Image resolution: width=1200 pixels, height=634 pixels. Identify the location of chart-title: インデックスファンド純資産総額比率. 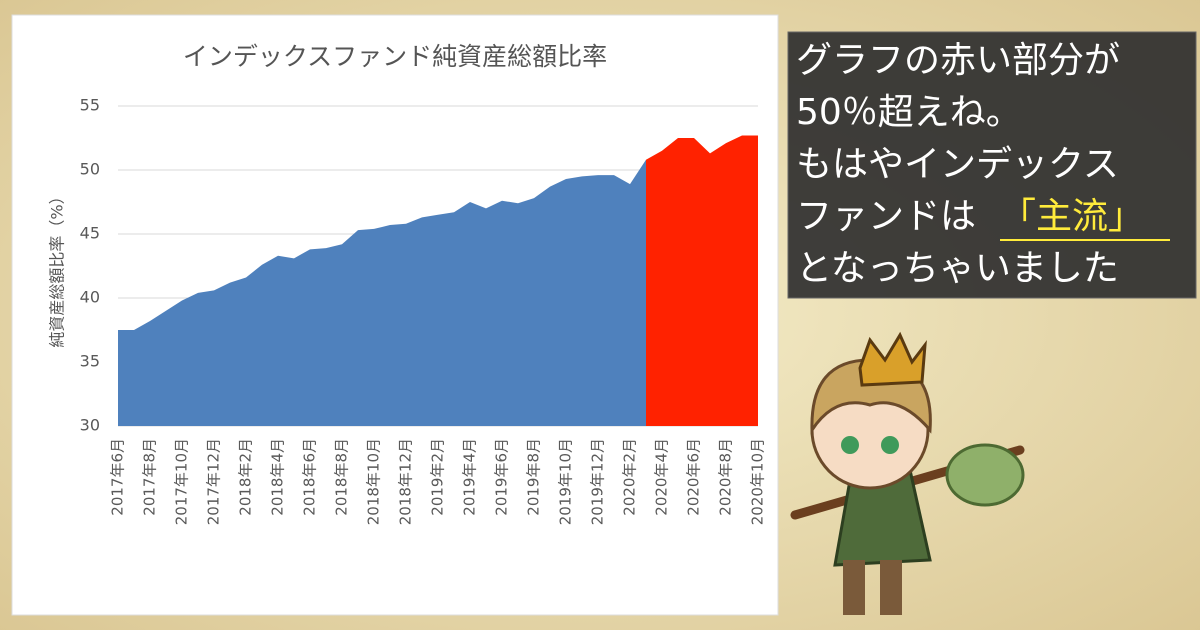
(395, 56).